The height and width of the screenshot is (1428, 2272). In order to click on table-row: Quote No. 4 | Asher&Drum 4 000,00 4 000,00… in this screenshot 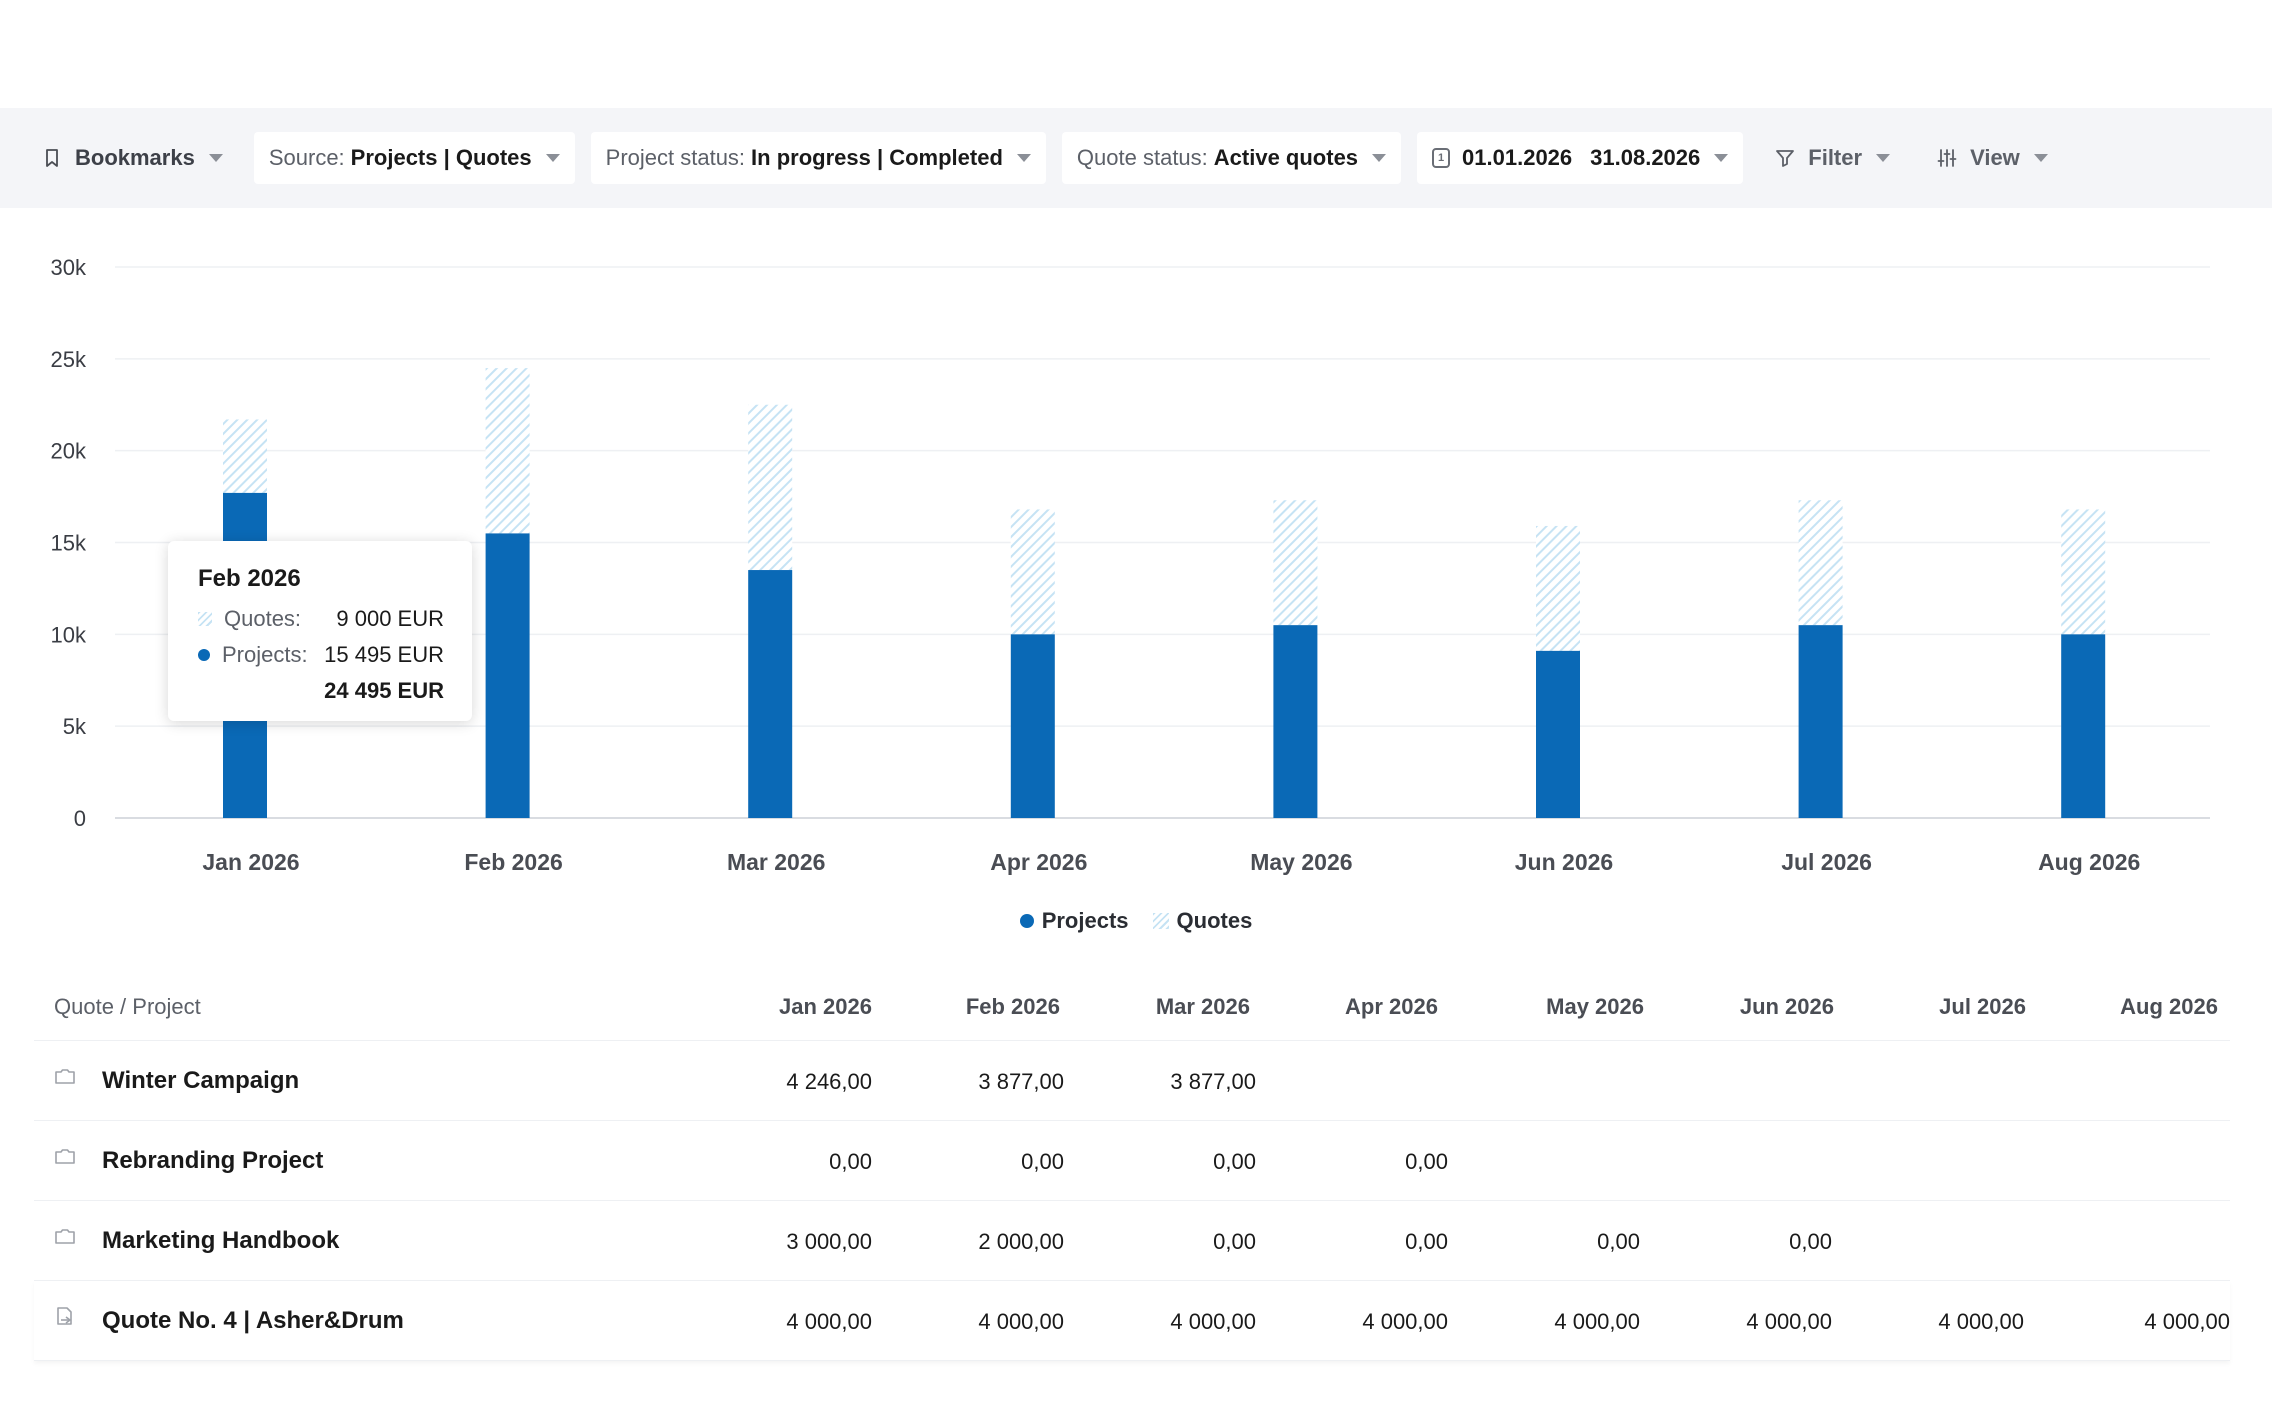, I will do `click(1132, 1321)`.